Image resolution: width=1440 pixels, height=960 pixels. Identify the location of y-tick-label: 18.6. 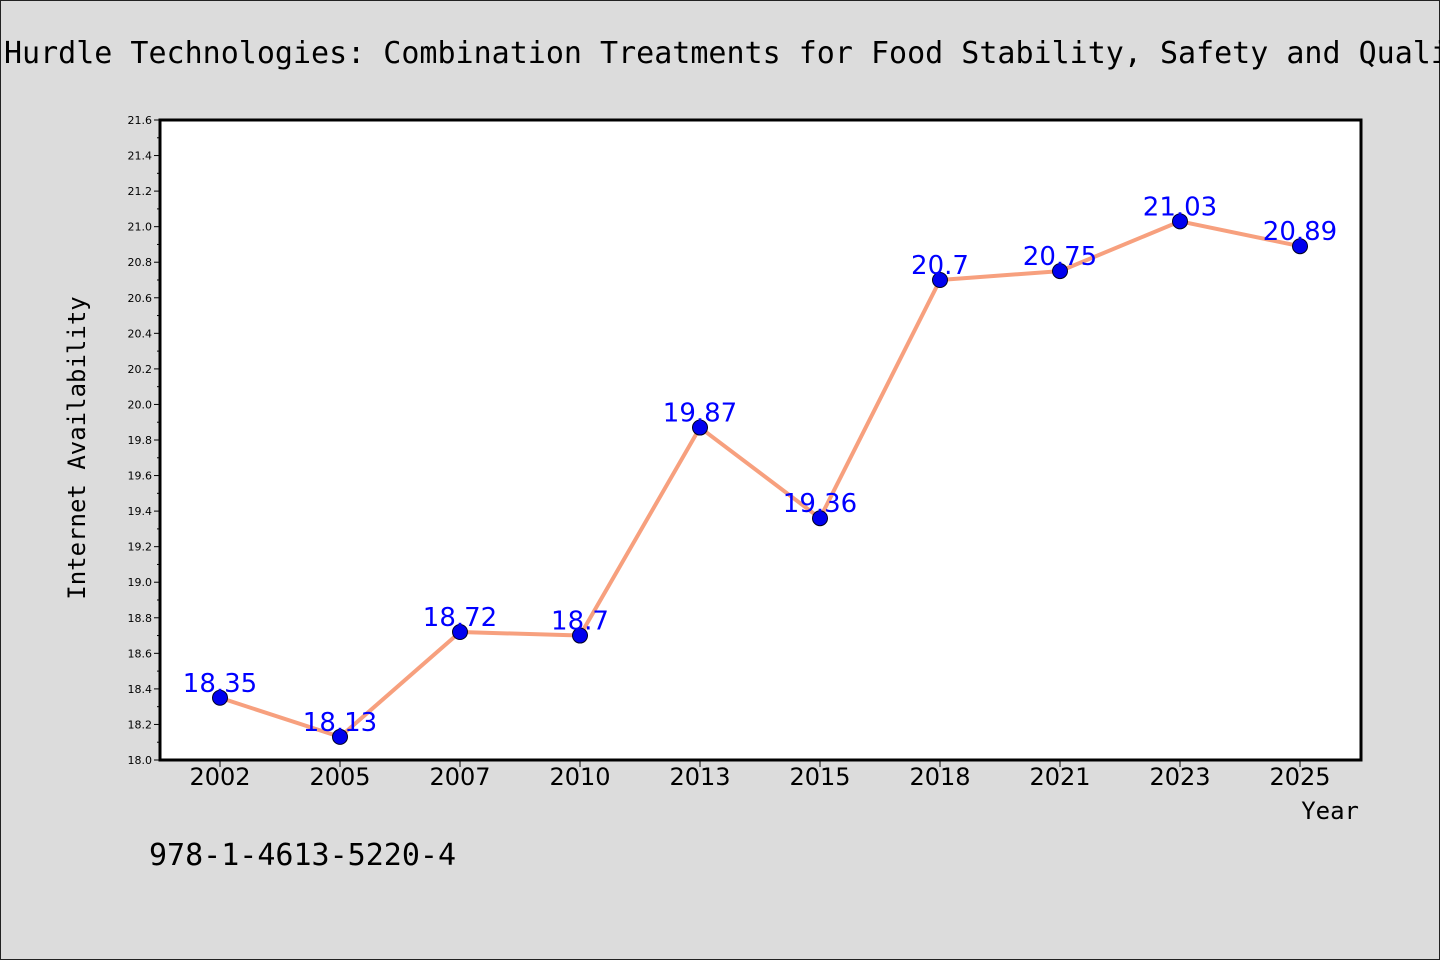
(140, 653).